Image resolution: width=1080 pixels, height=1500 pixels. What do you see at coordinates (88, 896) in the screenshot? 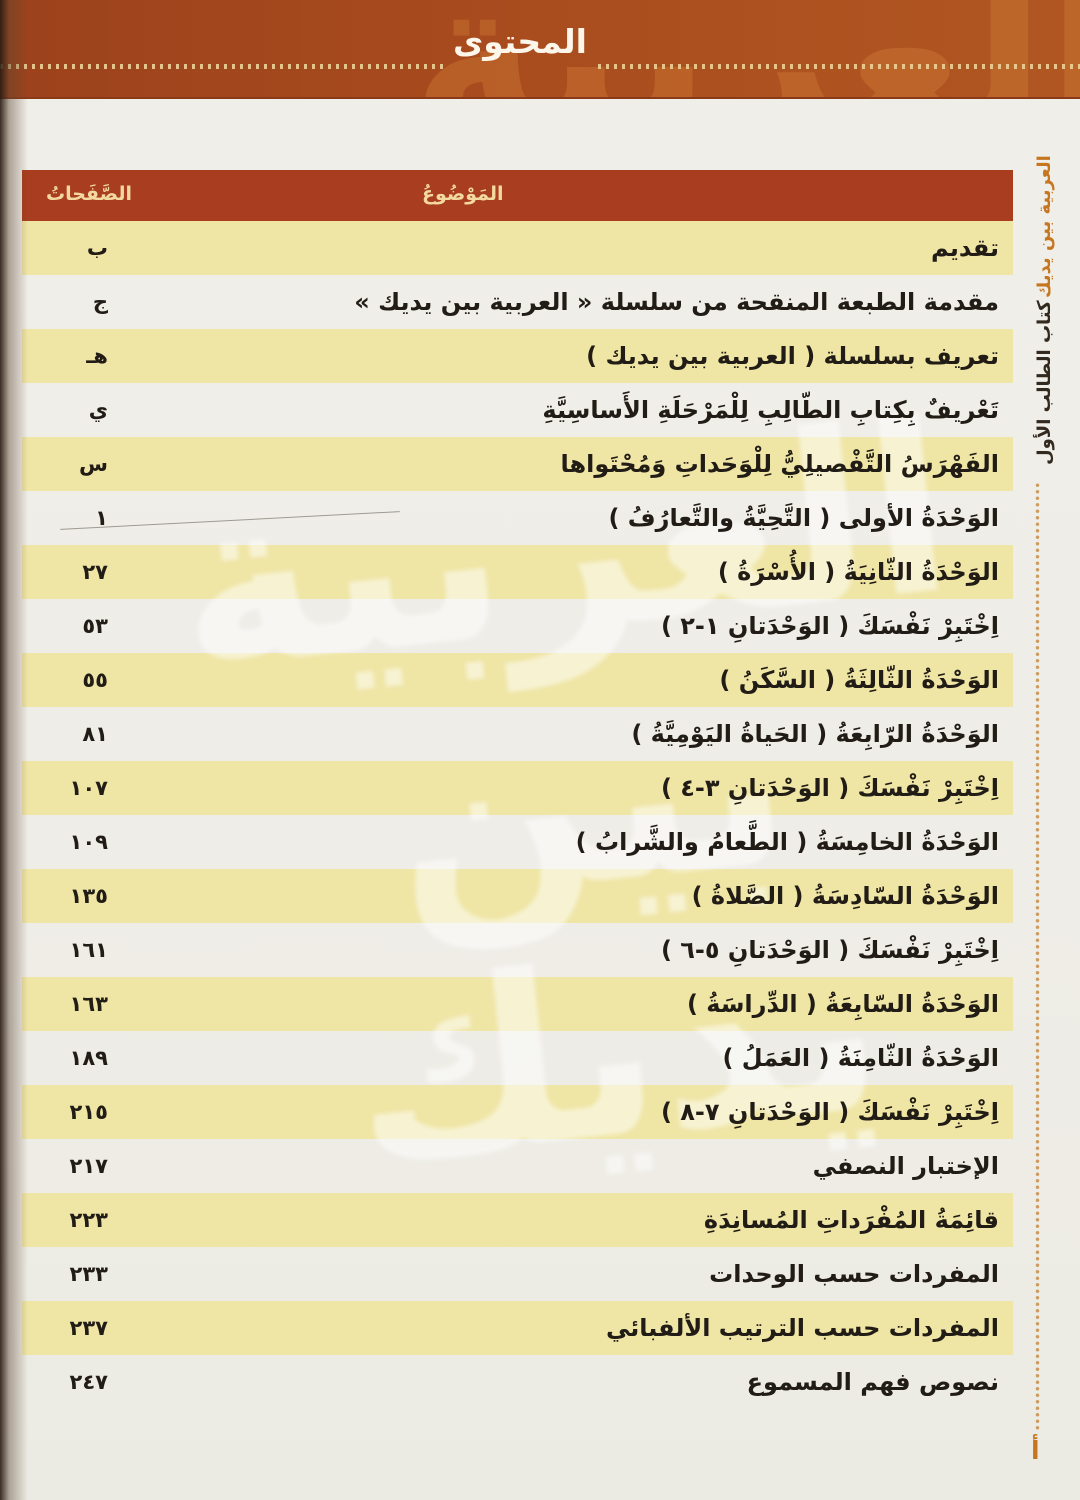
I see `page-number: ١٣٥` at bounding box center [88, 896].